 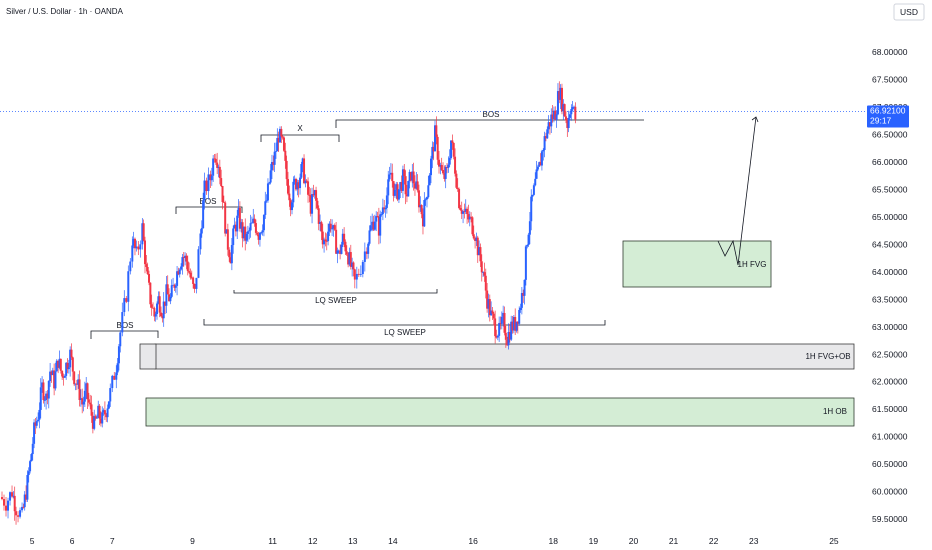 I want to click on x-axis: 5 6 7 9 11 12 13 14 16 18 19 20 21 22 23 25, so click(x=434, y=541).